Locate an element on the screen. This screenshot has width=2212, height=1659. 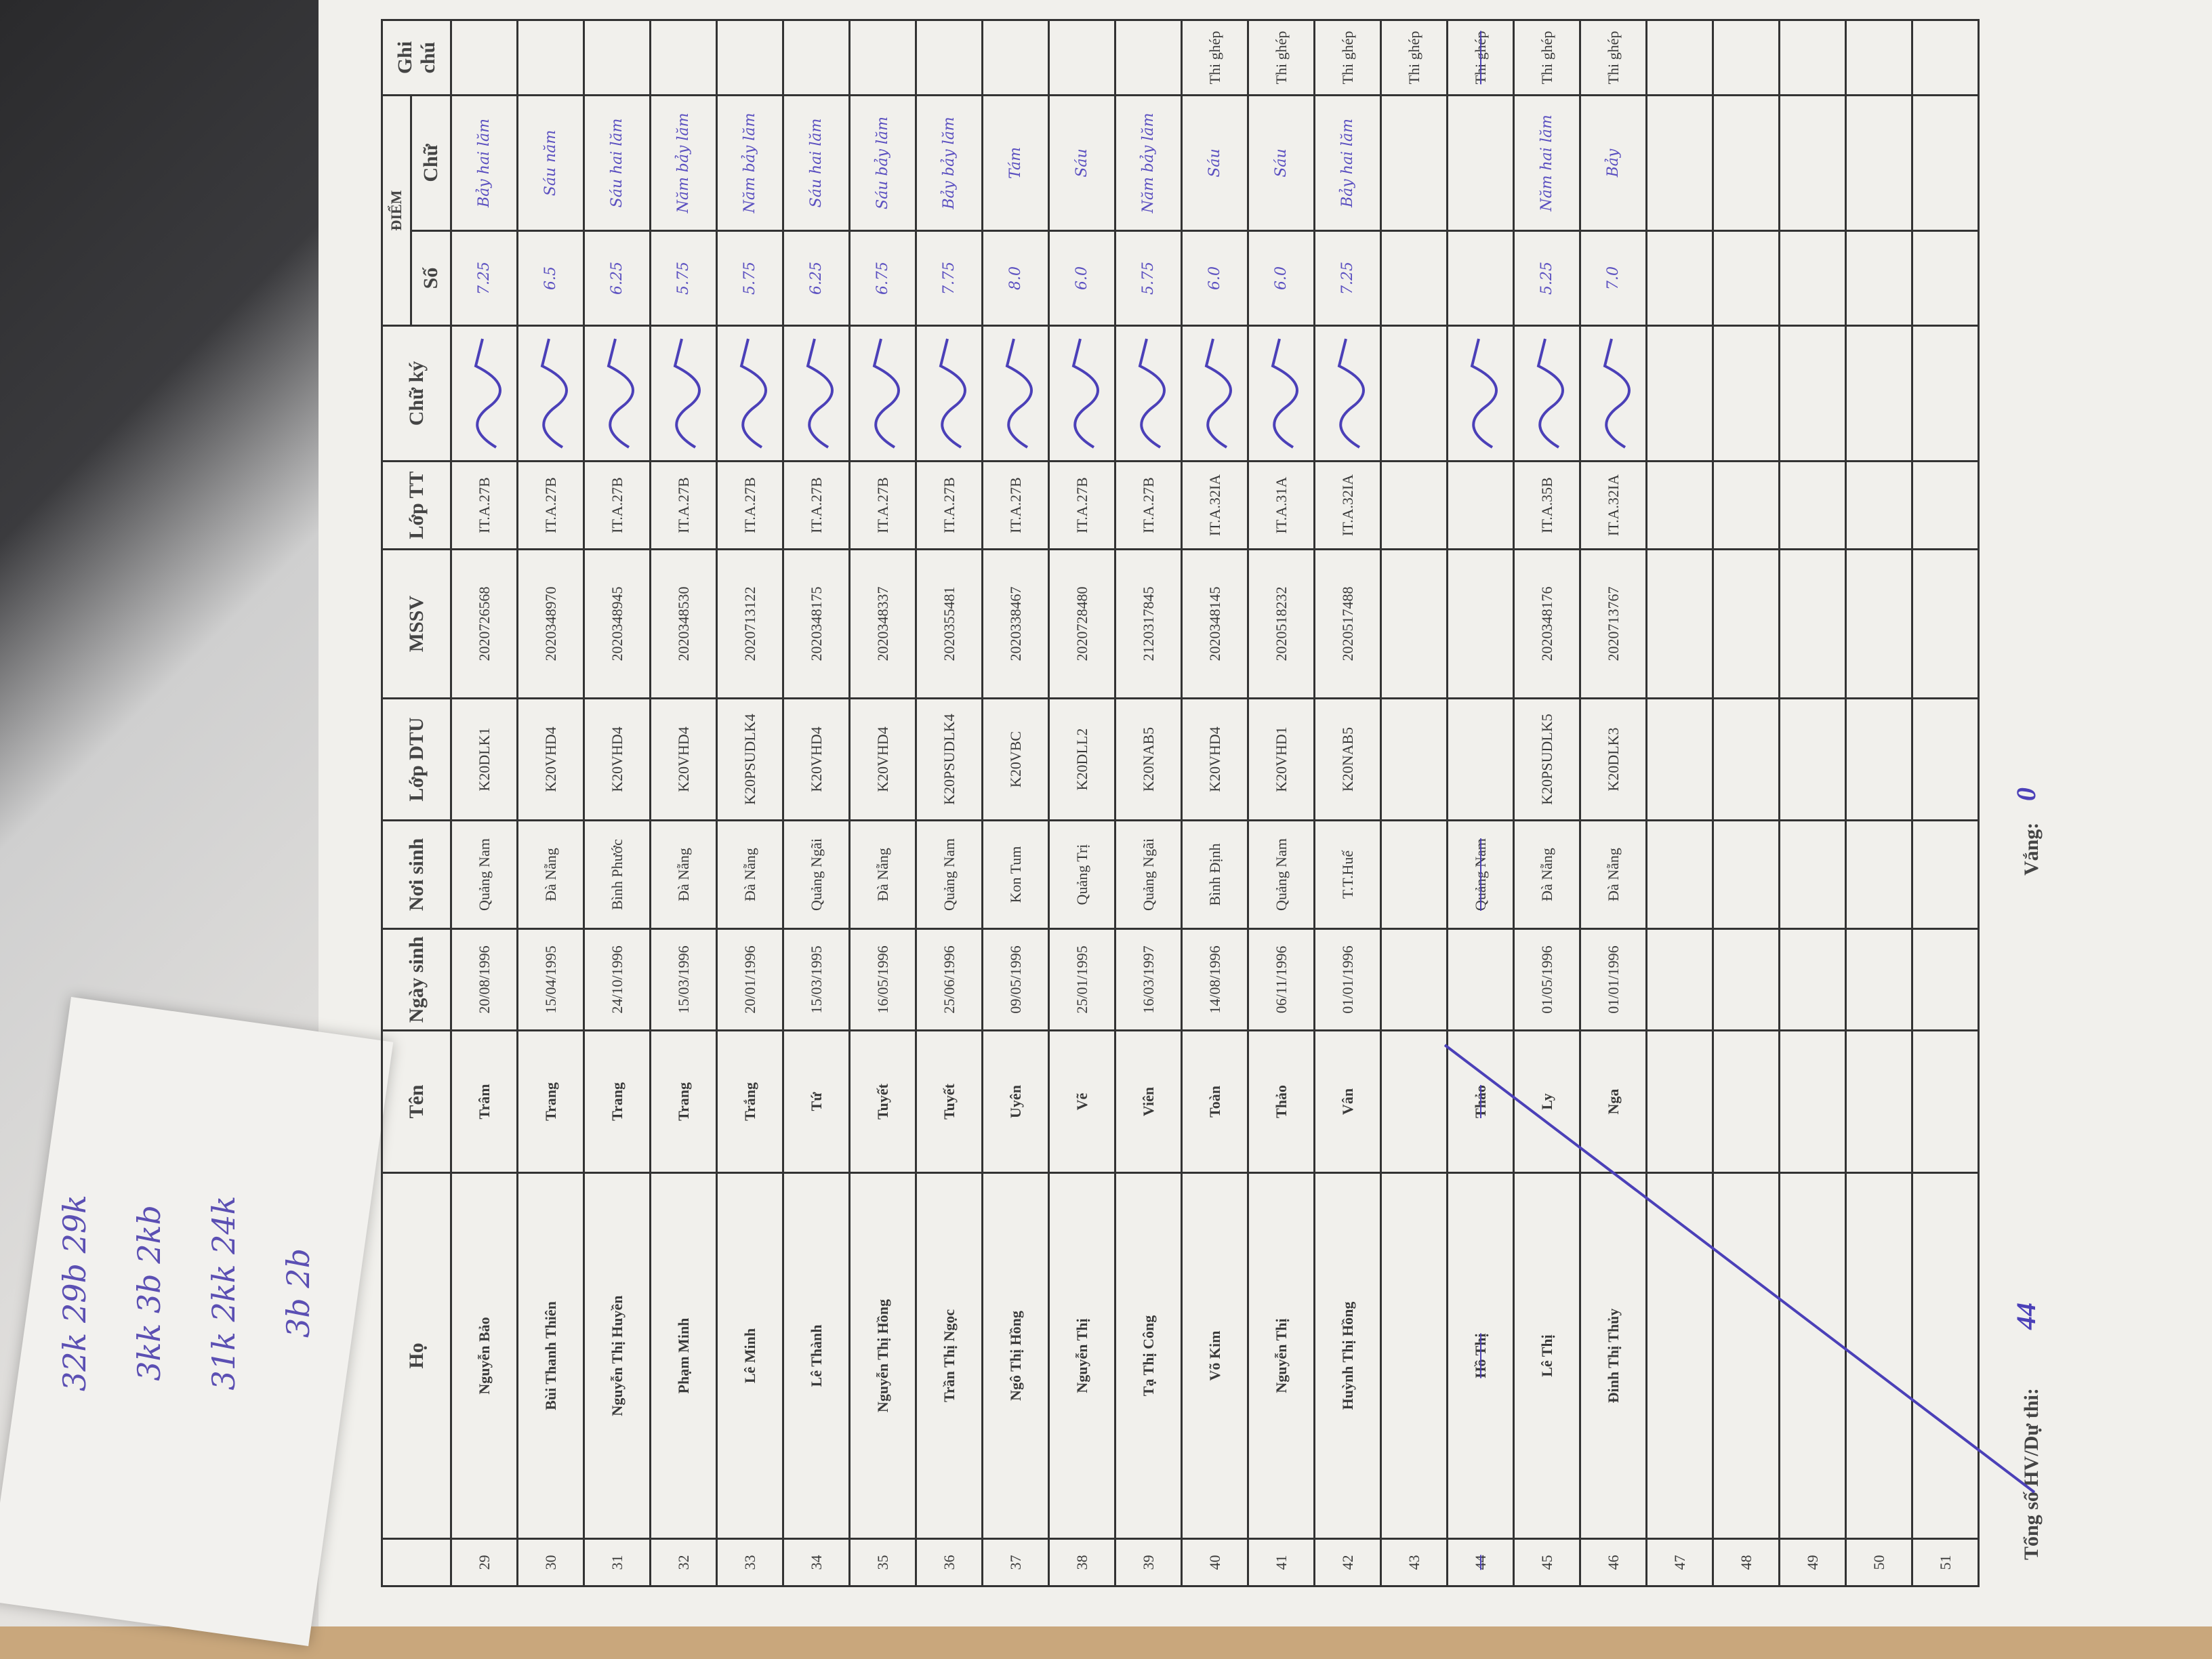
mssv-cell: 2020713767 is located at coordinates (1613, 624).